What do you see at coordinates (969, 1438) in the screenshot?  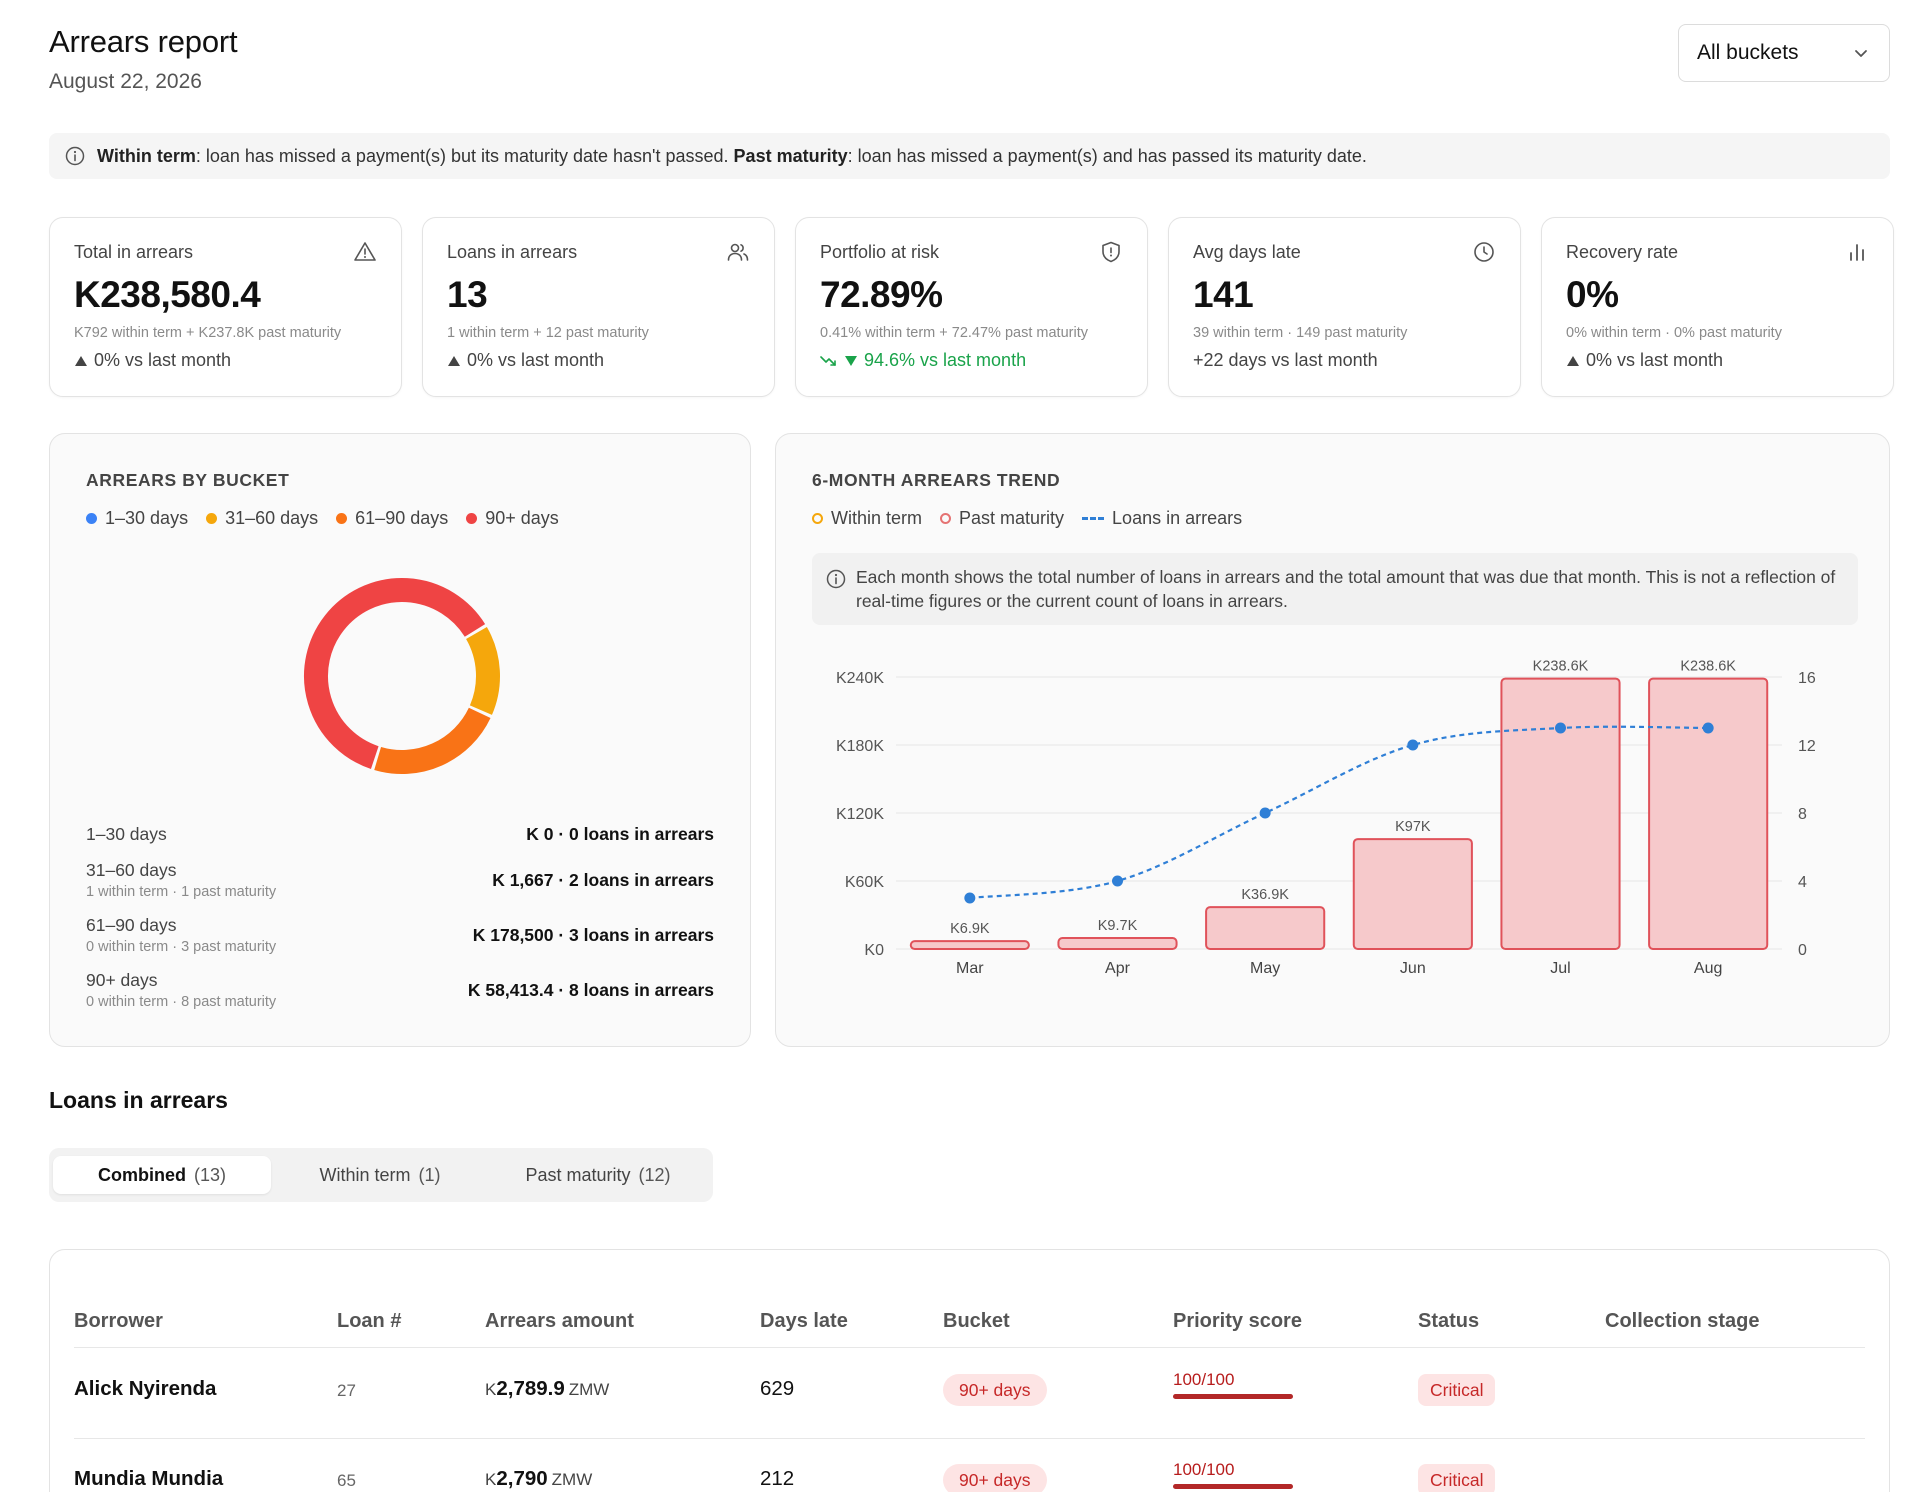 I see `row-divider` at bounding box center [969, 1438].